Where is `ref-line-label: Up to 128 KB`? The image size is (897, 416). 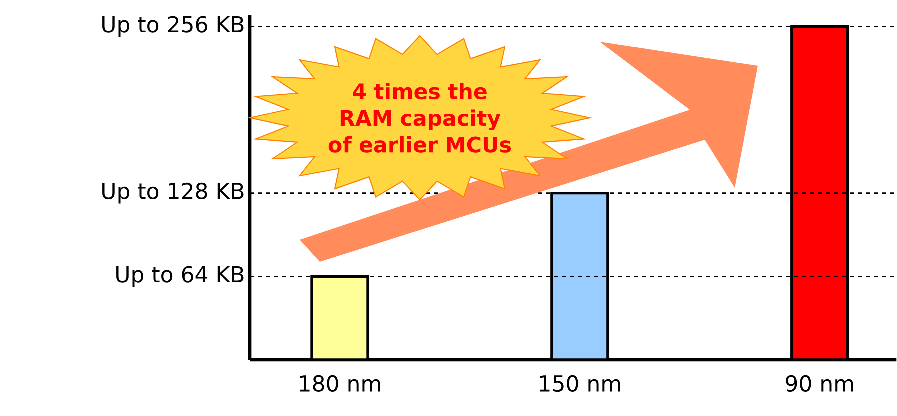
ref-line-label: Up to 128 KB is located at coordinates (173, 193).